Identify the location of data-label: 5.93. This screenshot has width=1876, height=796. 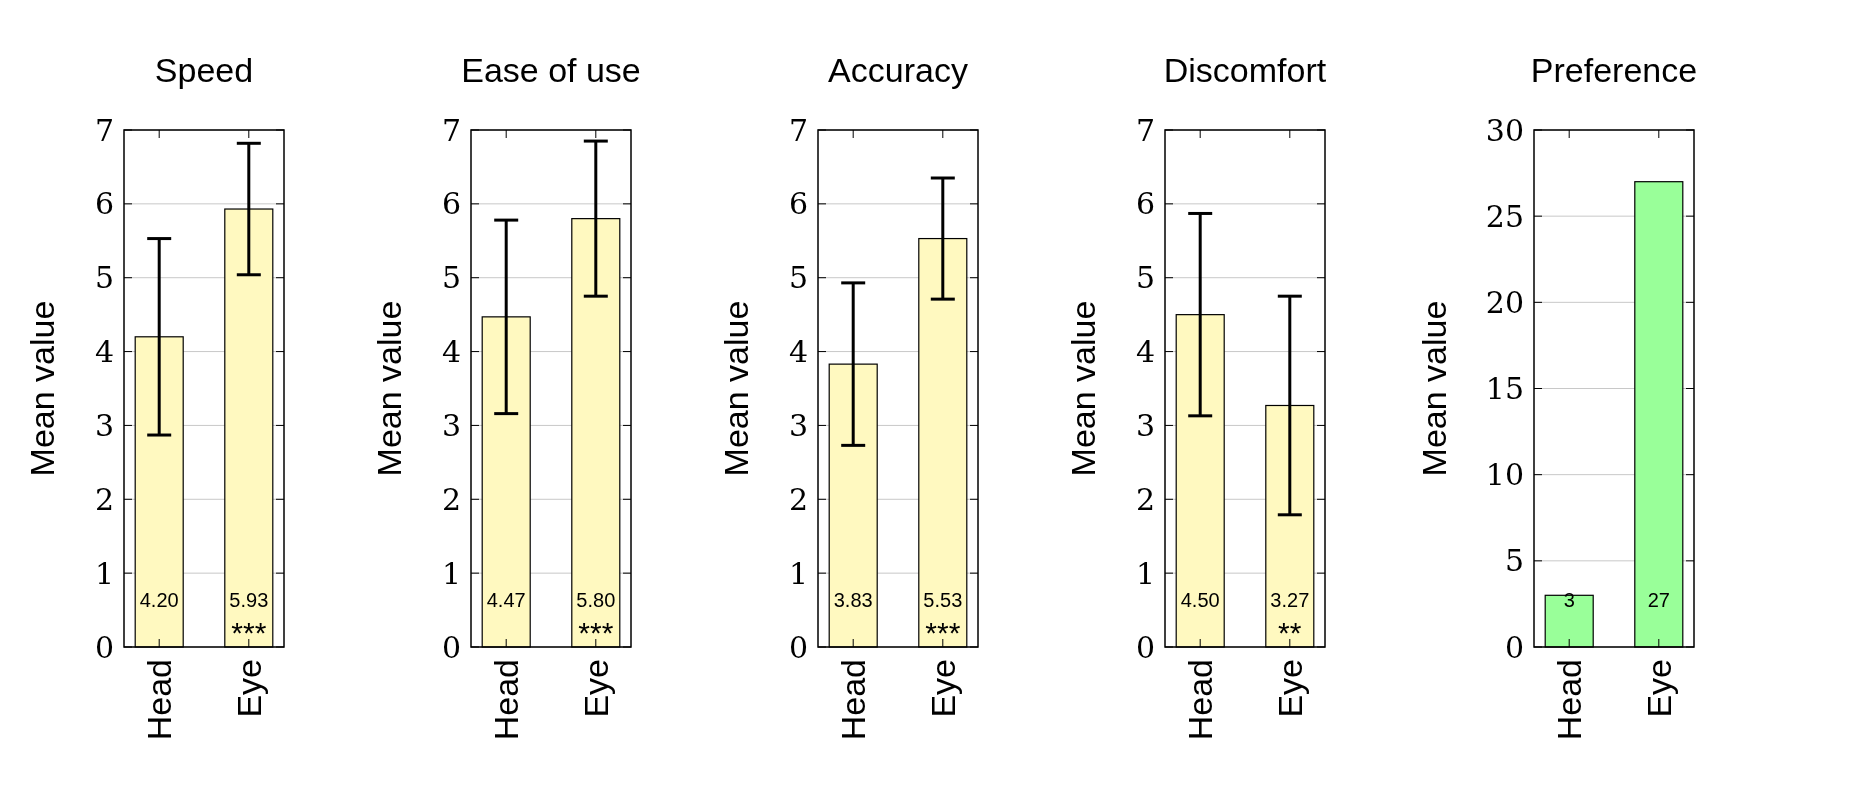
(249, 600).